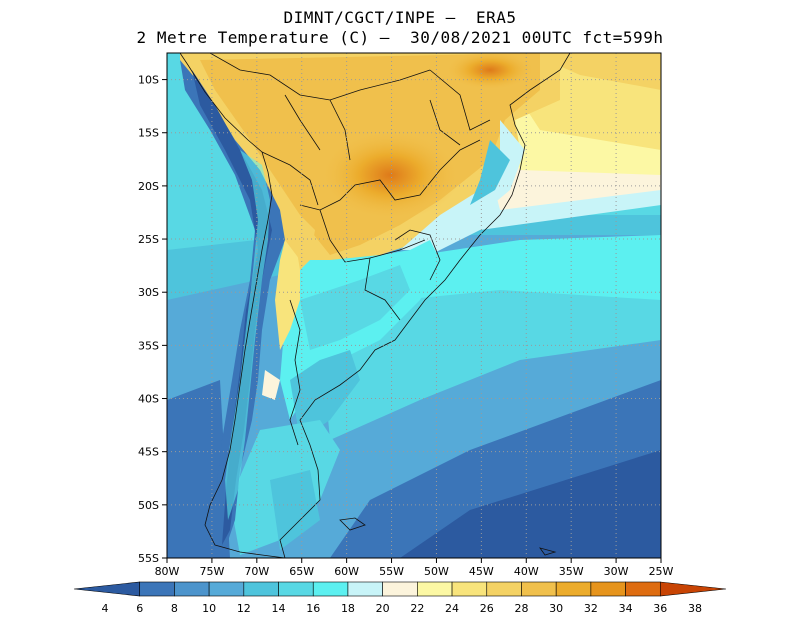  Describe the element at coordinates (391, 571) in the screenshot. I see `lon-tick-label: 55W` at that location.